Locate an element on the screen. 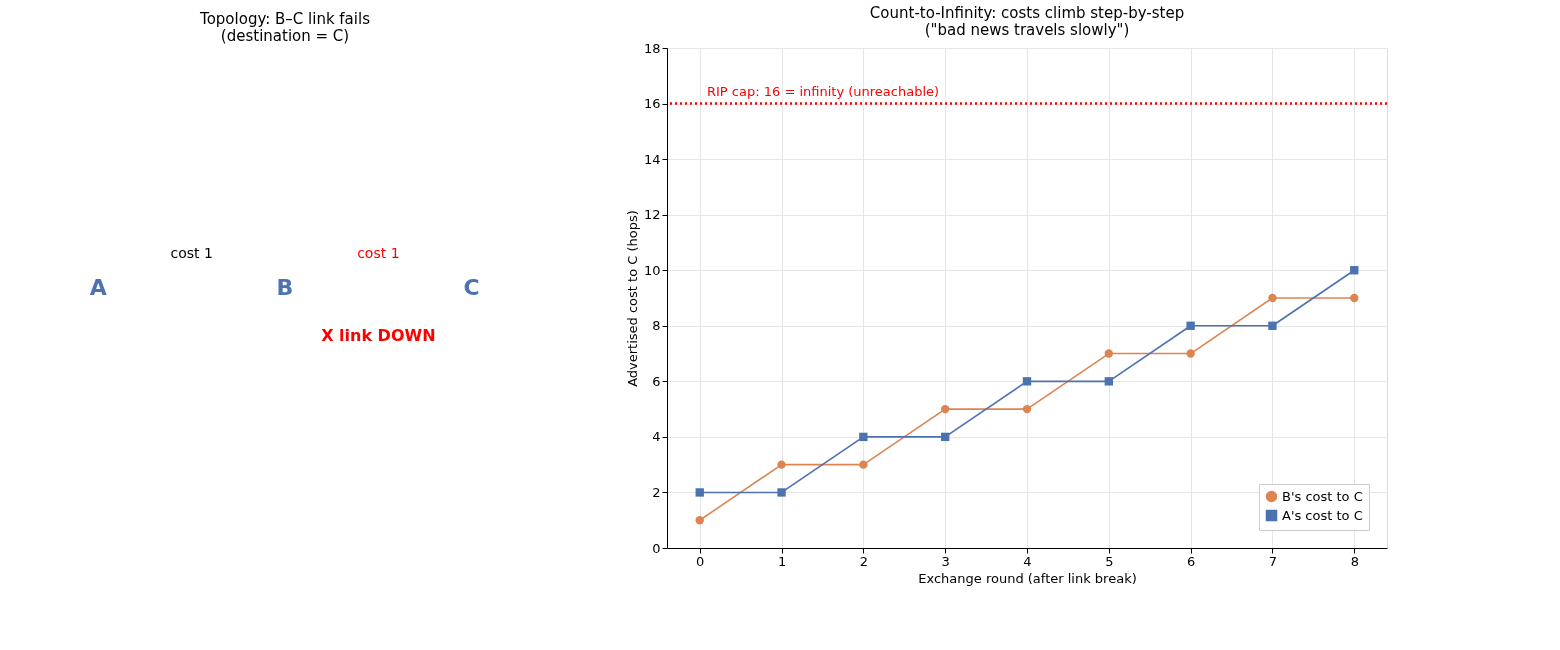 The width and height of the screenshot is (1560, 650). y-tick-label: 12 is located at coordinates (652, 215).